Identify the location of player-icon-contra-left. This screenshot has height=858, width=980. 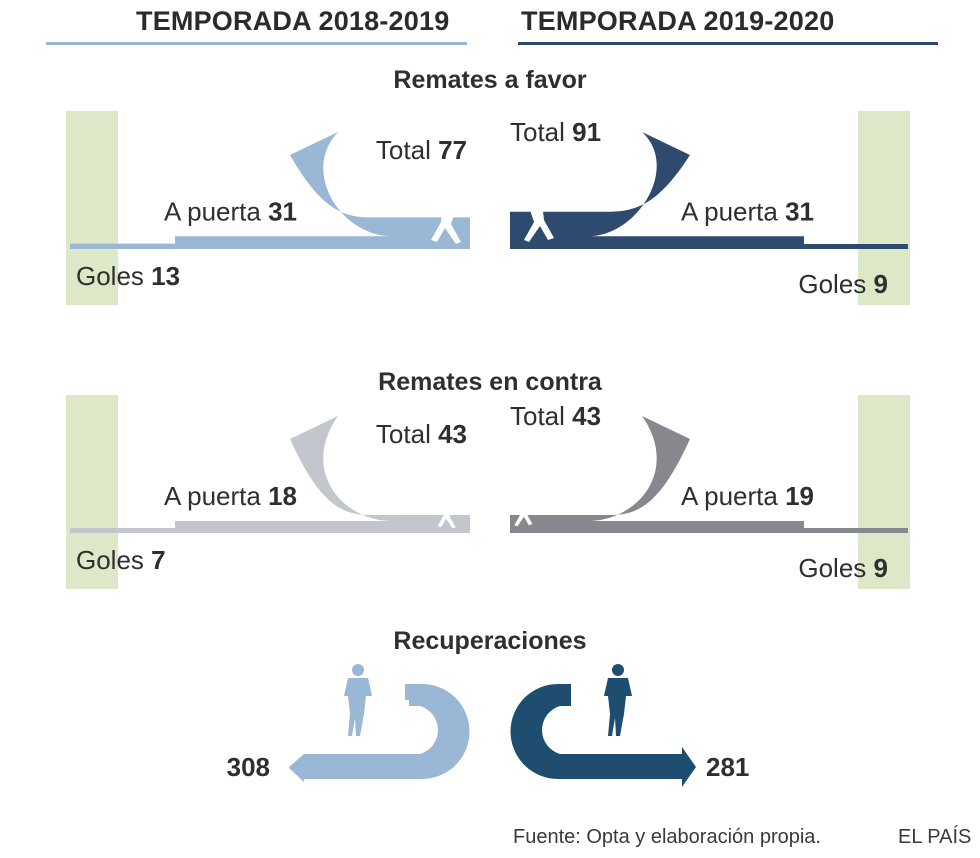
(446, 511).